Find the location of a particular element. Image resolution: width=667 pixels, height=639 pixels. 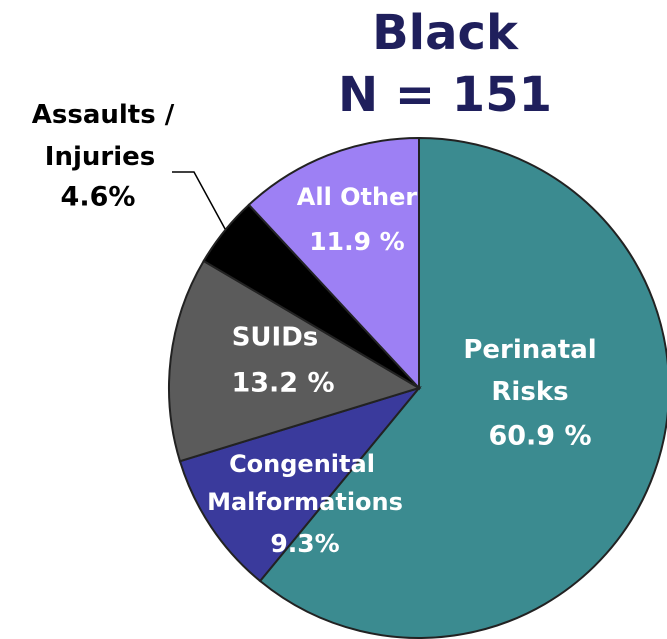

value-label: 13.2 % is located at coordinates (282, 383).